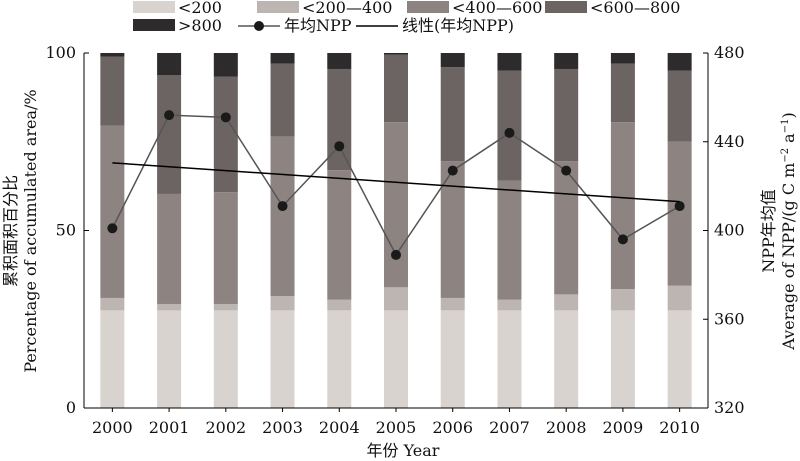 This screenshot has height=461, width=800. I want to click on legend-swatch-gt800, so click(154, 25).